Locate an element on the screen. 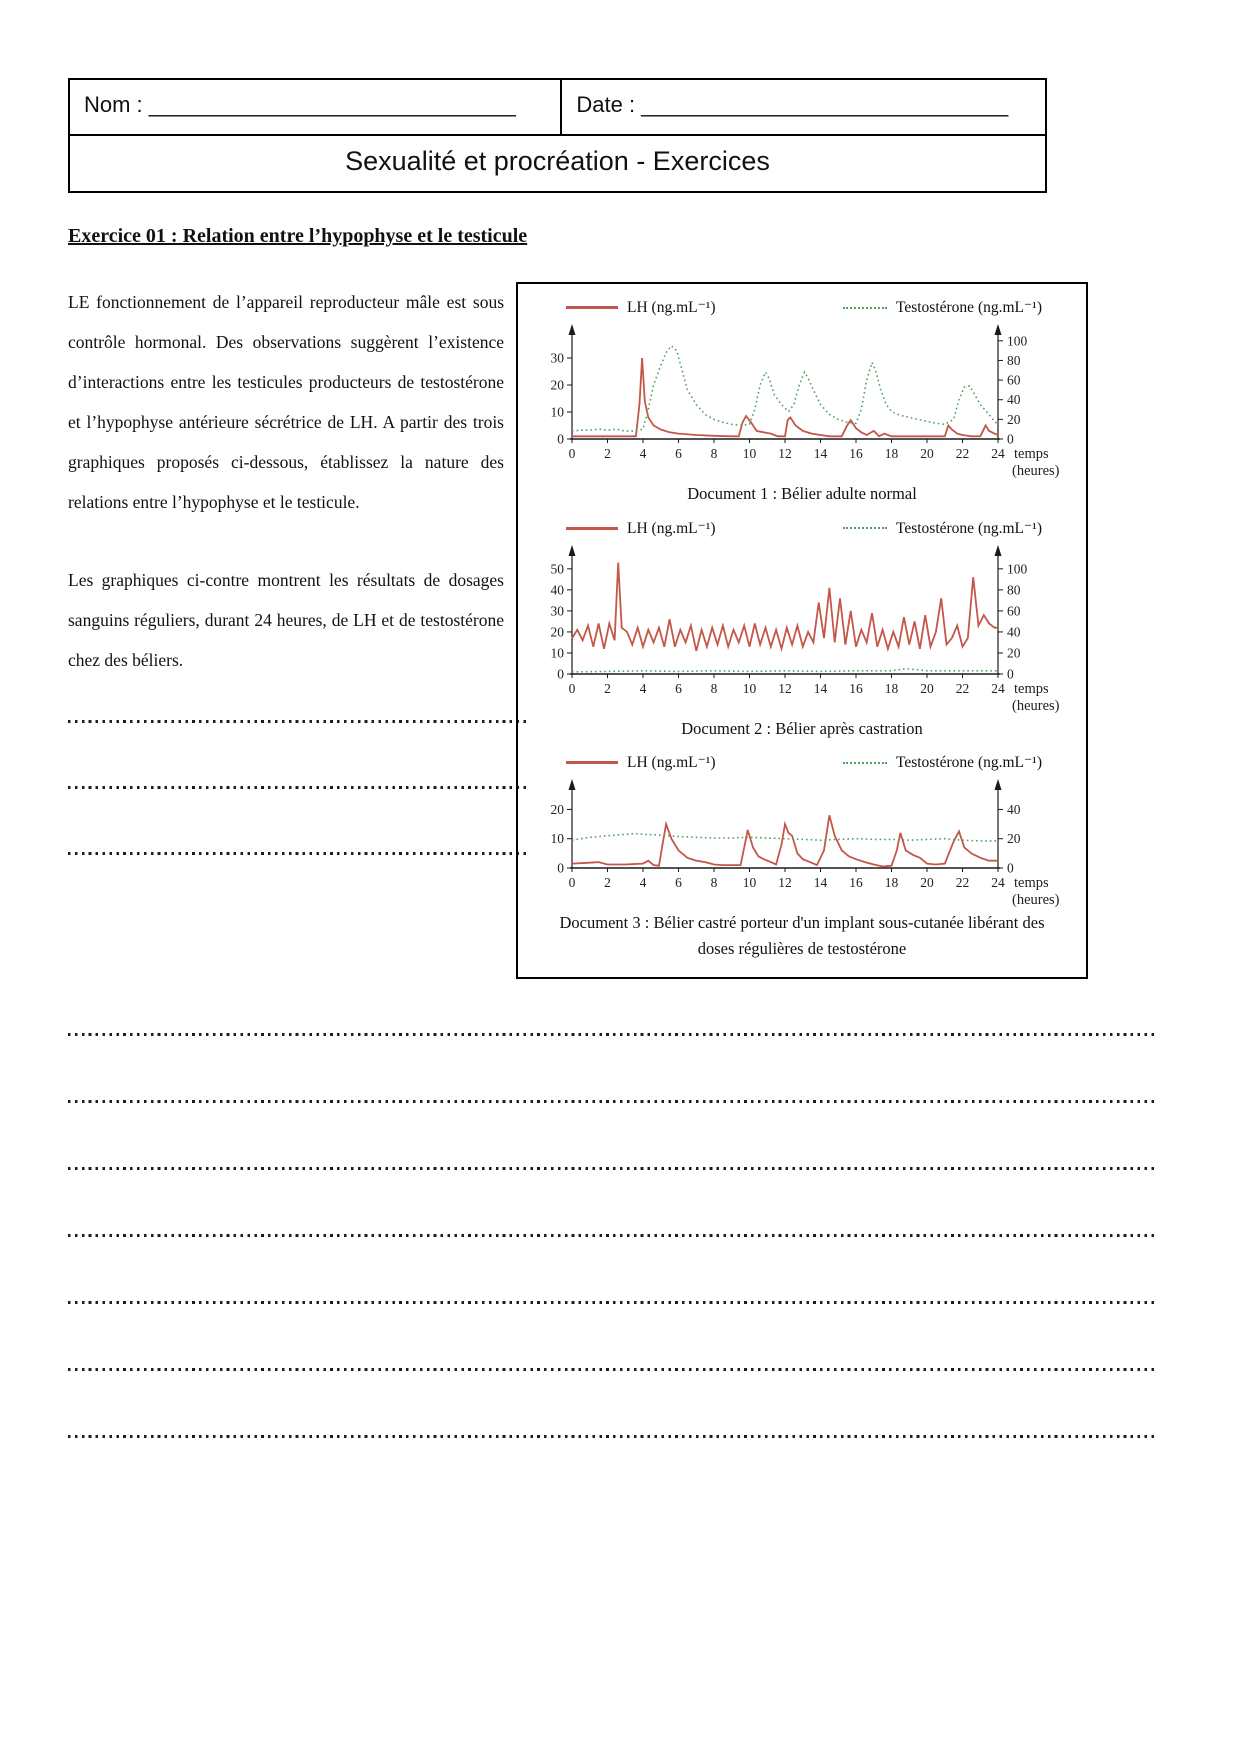 The image size is (1240, 1754). short-answer-lines is located at coordinates (297, 787).